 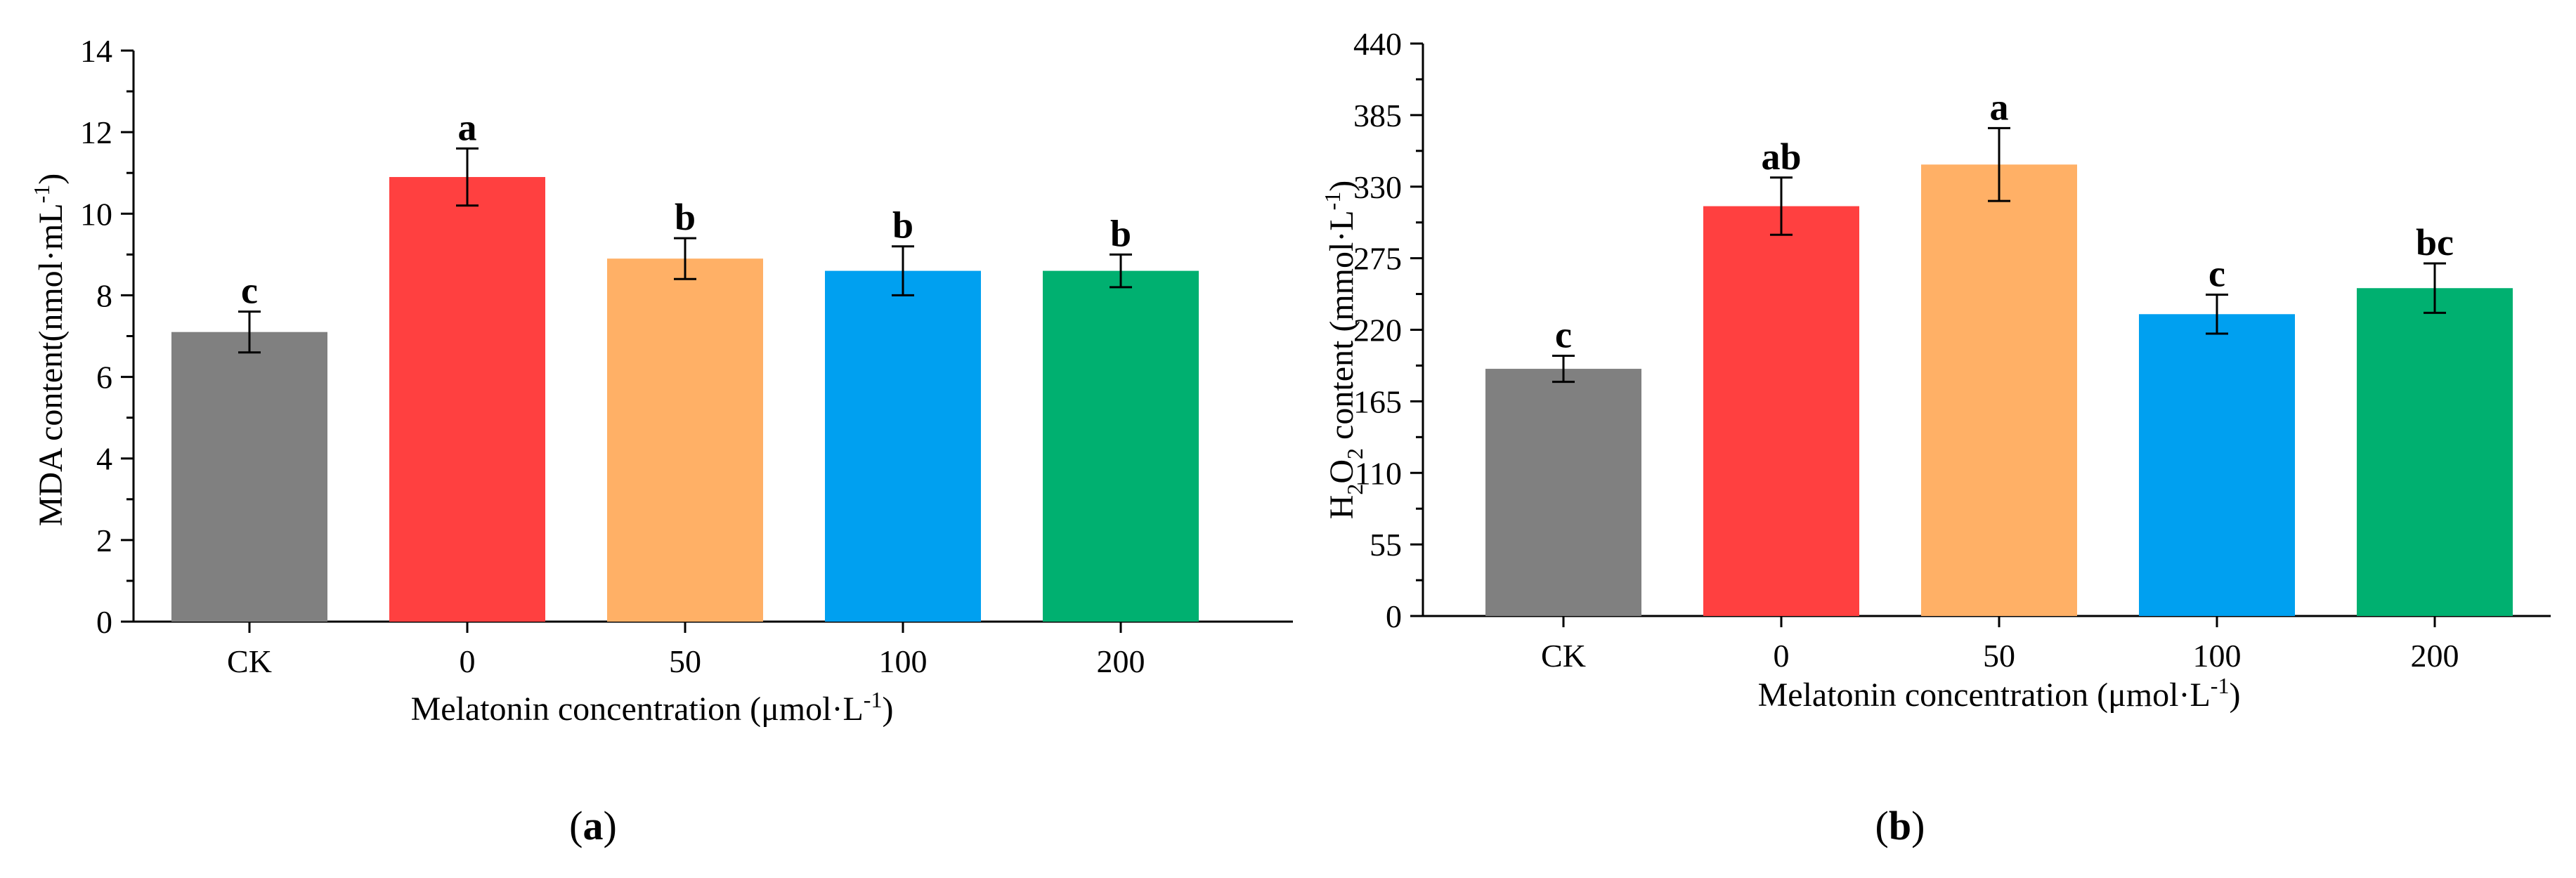 I want to click on y-tick-label-a: 4, so click(x=104, y=459).